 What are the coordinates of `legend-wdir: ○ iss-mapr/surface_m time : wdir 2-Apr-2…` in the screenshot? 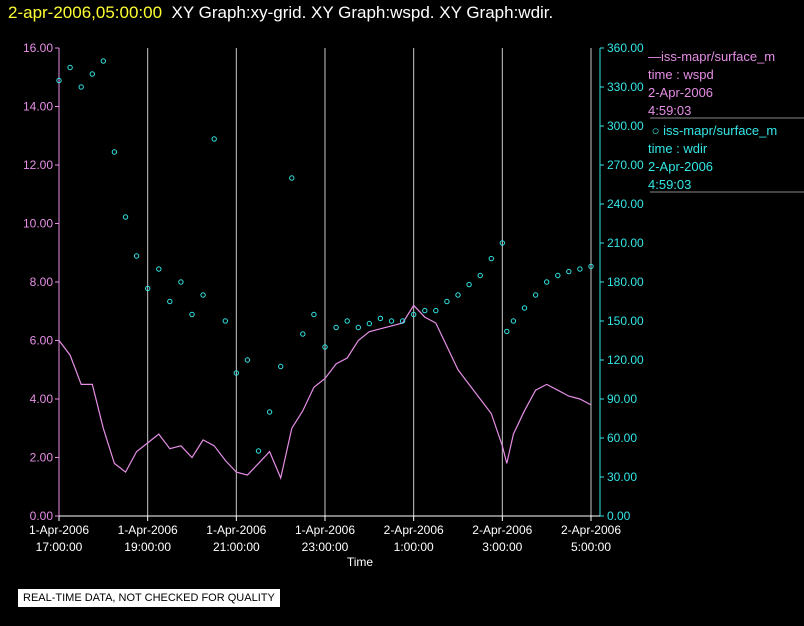 It's located at (726, 158).